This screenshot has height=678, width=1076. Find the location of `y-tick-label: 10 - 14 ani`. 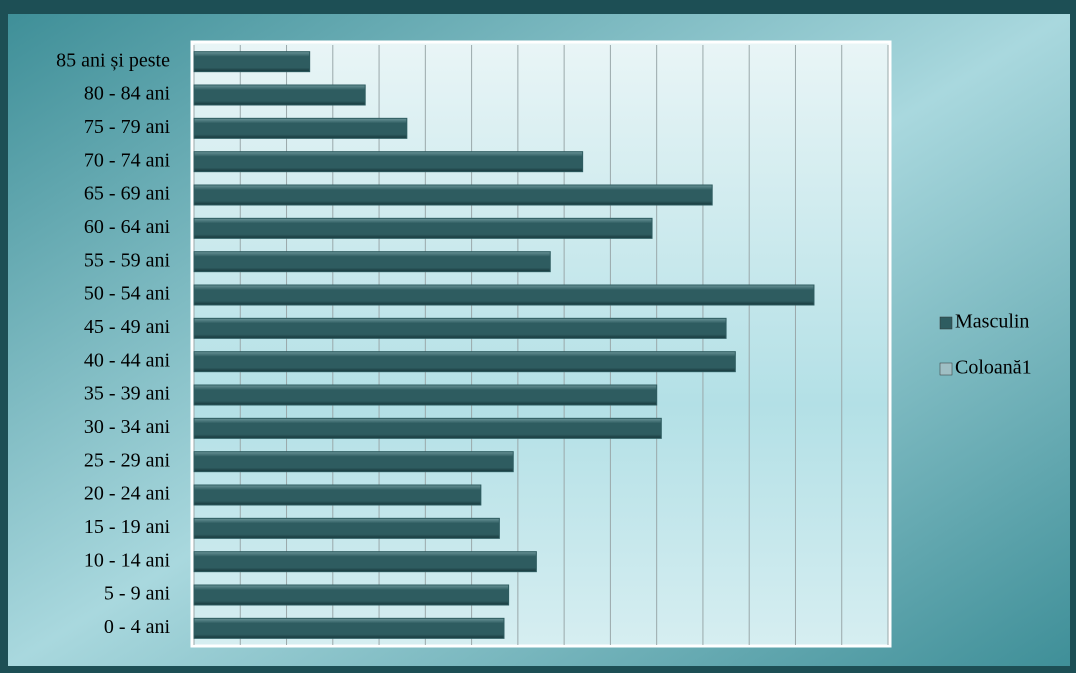

y-tick-label: 10 - 14 ani is located at coordinates (127, 560).